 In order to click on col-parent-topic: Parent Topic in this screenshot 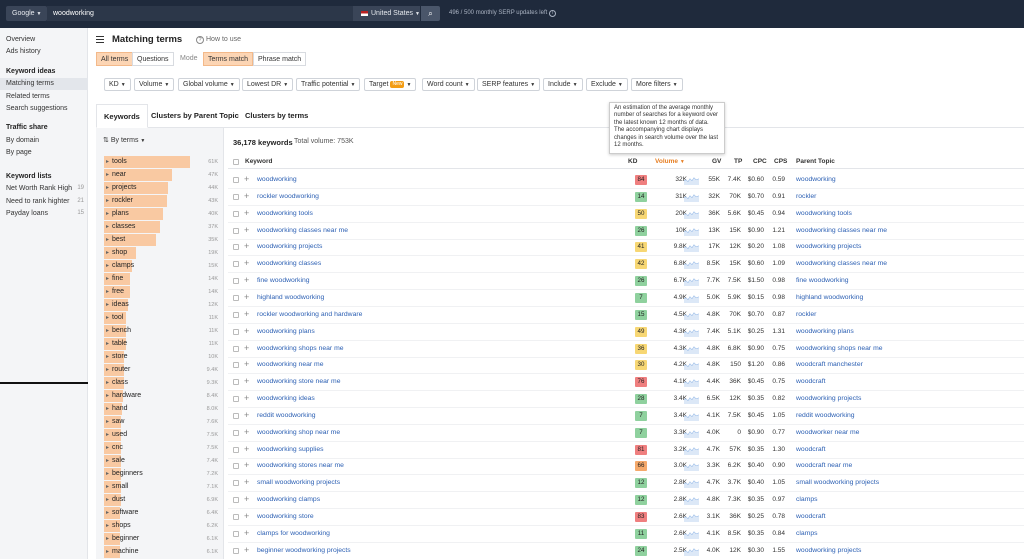, I will do `click(815, 161)`.